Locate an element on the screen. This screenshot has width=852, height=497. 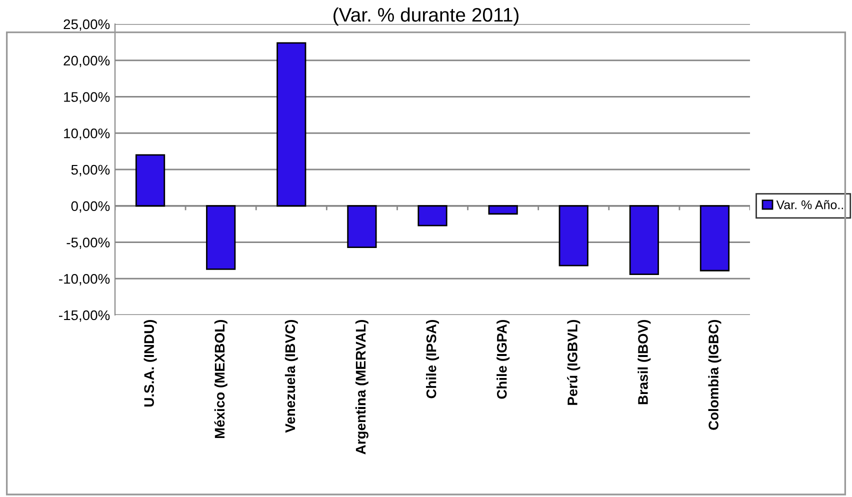
y-tick-label: 20,00% is located at coordinates (87, 62).